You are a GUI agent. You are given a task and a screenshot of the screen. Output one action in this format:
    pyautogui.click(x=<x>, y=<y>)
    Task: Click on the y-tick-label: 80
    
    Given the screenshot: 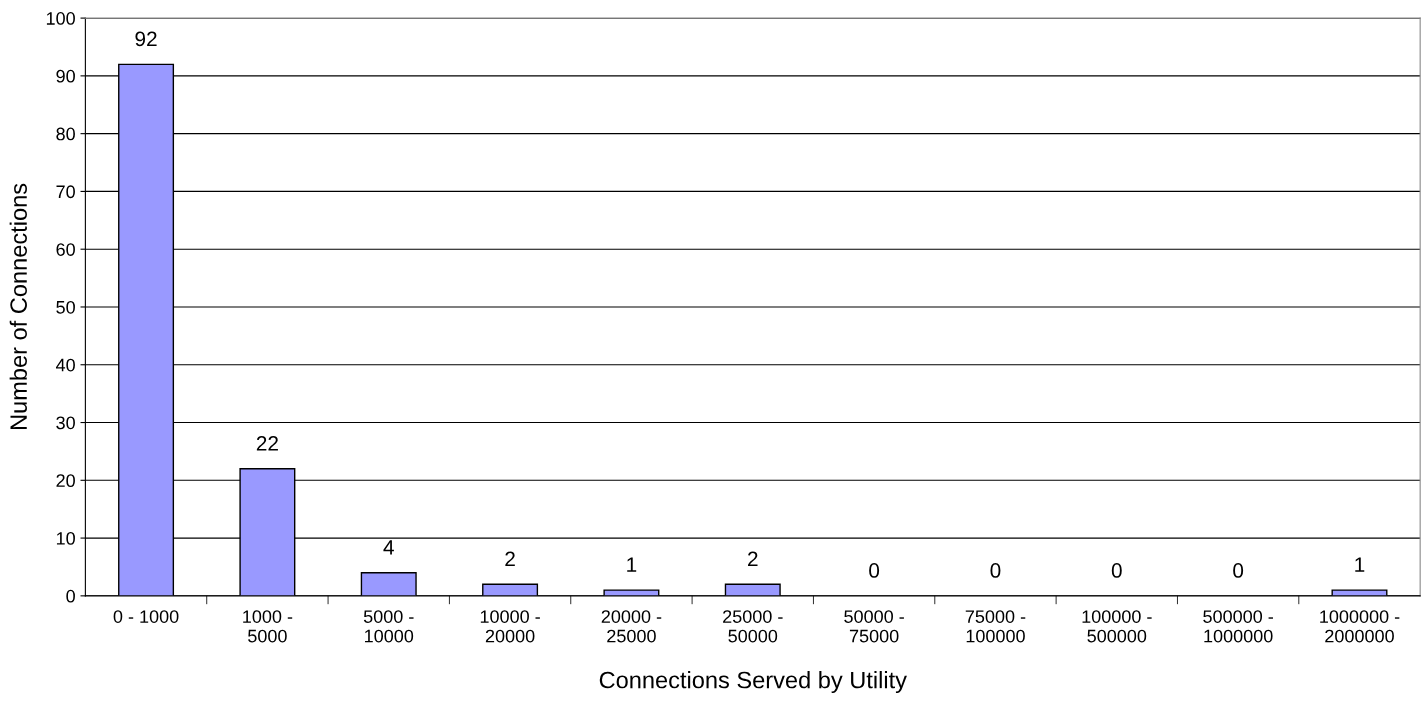 What is the action you would take?
    pyautogui.click(x=65, y=134)
    